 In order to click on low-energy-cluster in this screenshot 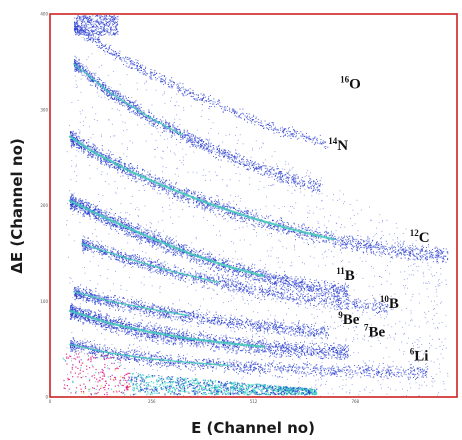, I will do `click(190, 373)`.